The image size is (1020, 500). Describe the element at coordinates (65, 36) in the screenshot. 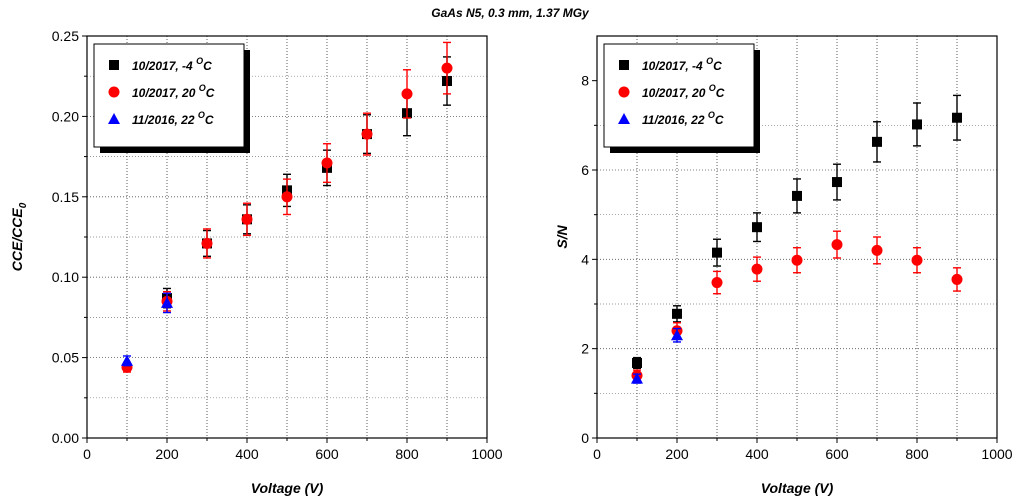

I see `y-tick-label: 0.25` at that location.